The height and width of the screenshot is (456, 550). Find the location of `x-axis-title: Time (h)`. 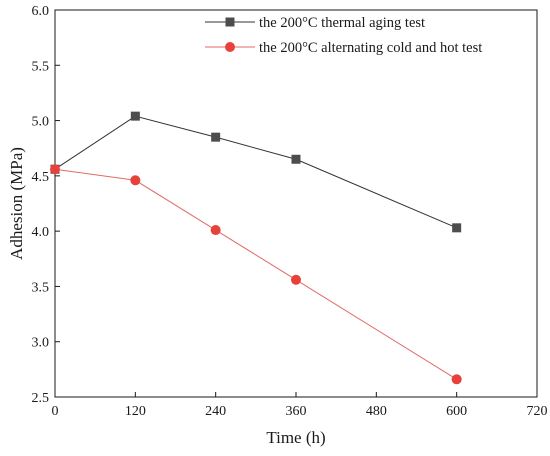

x-axis-title: Time (h) is located at coordinates (295, 437).